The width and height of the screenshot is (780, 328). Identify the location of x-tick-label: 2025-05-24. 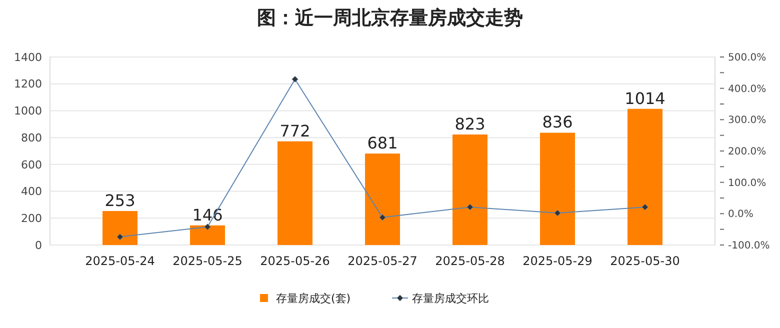
(120, 261).